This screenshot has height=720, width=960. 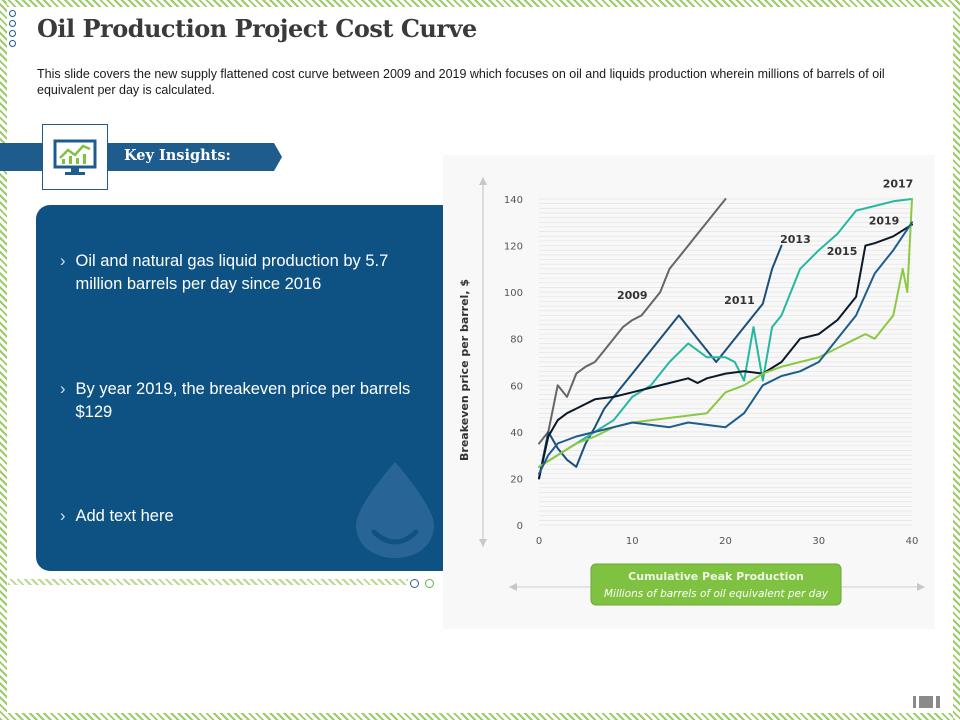 What do you see at coordinates (177, 155) in the screenshot?
I see `insights-heading: Key Insights:` at bounding box center [177, 155].